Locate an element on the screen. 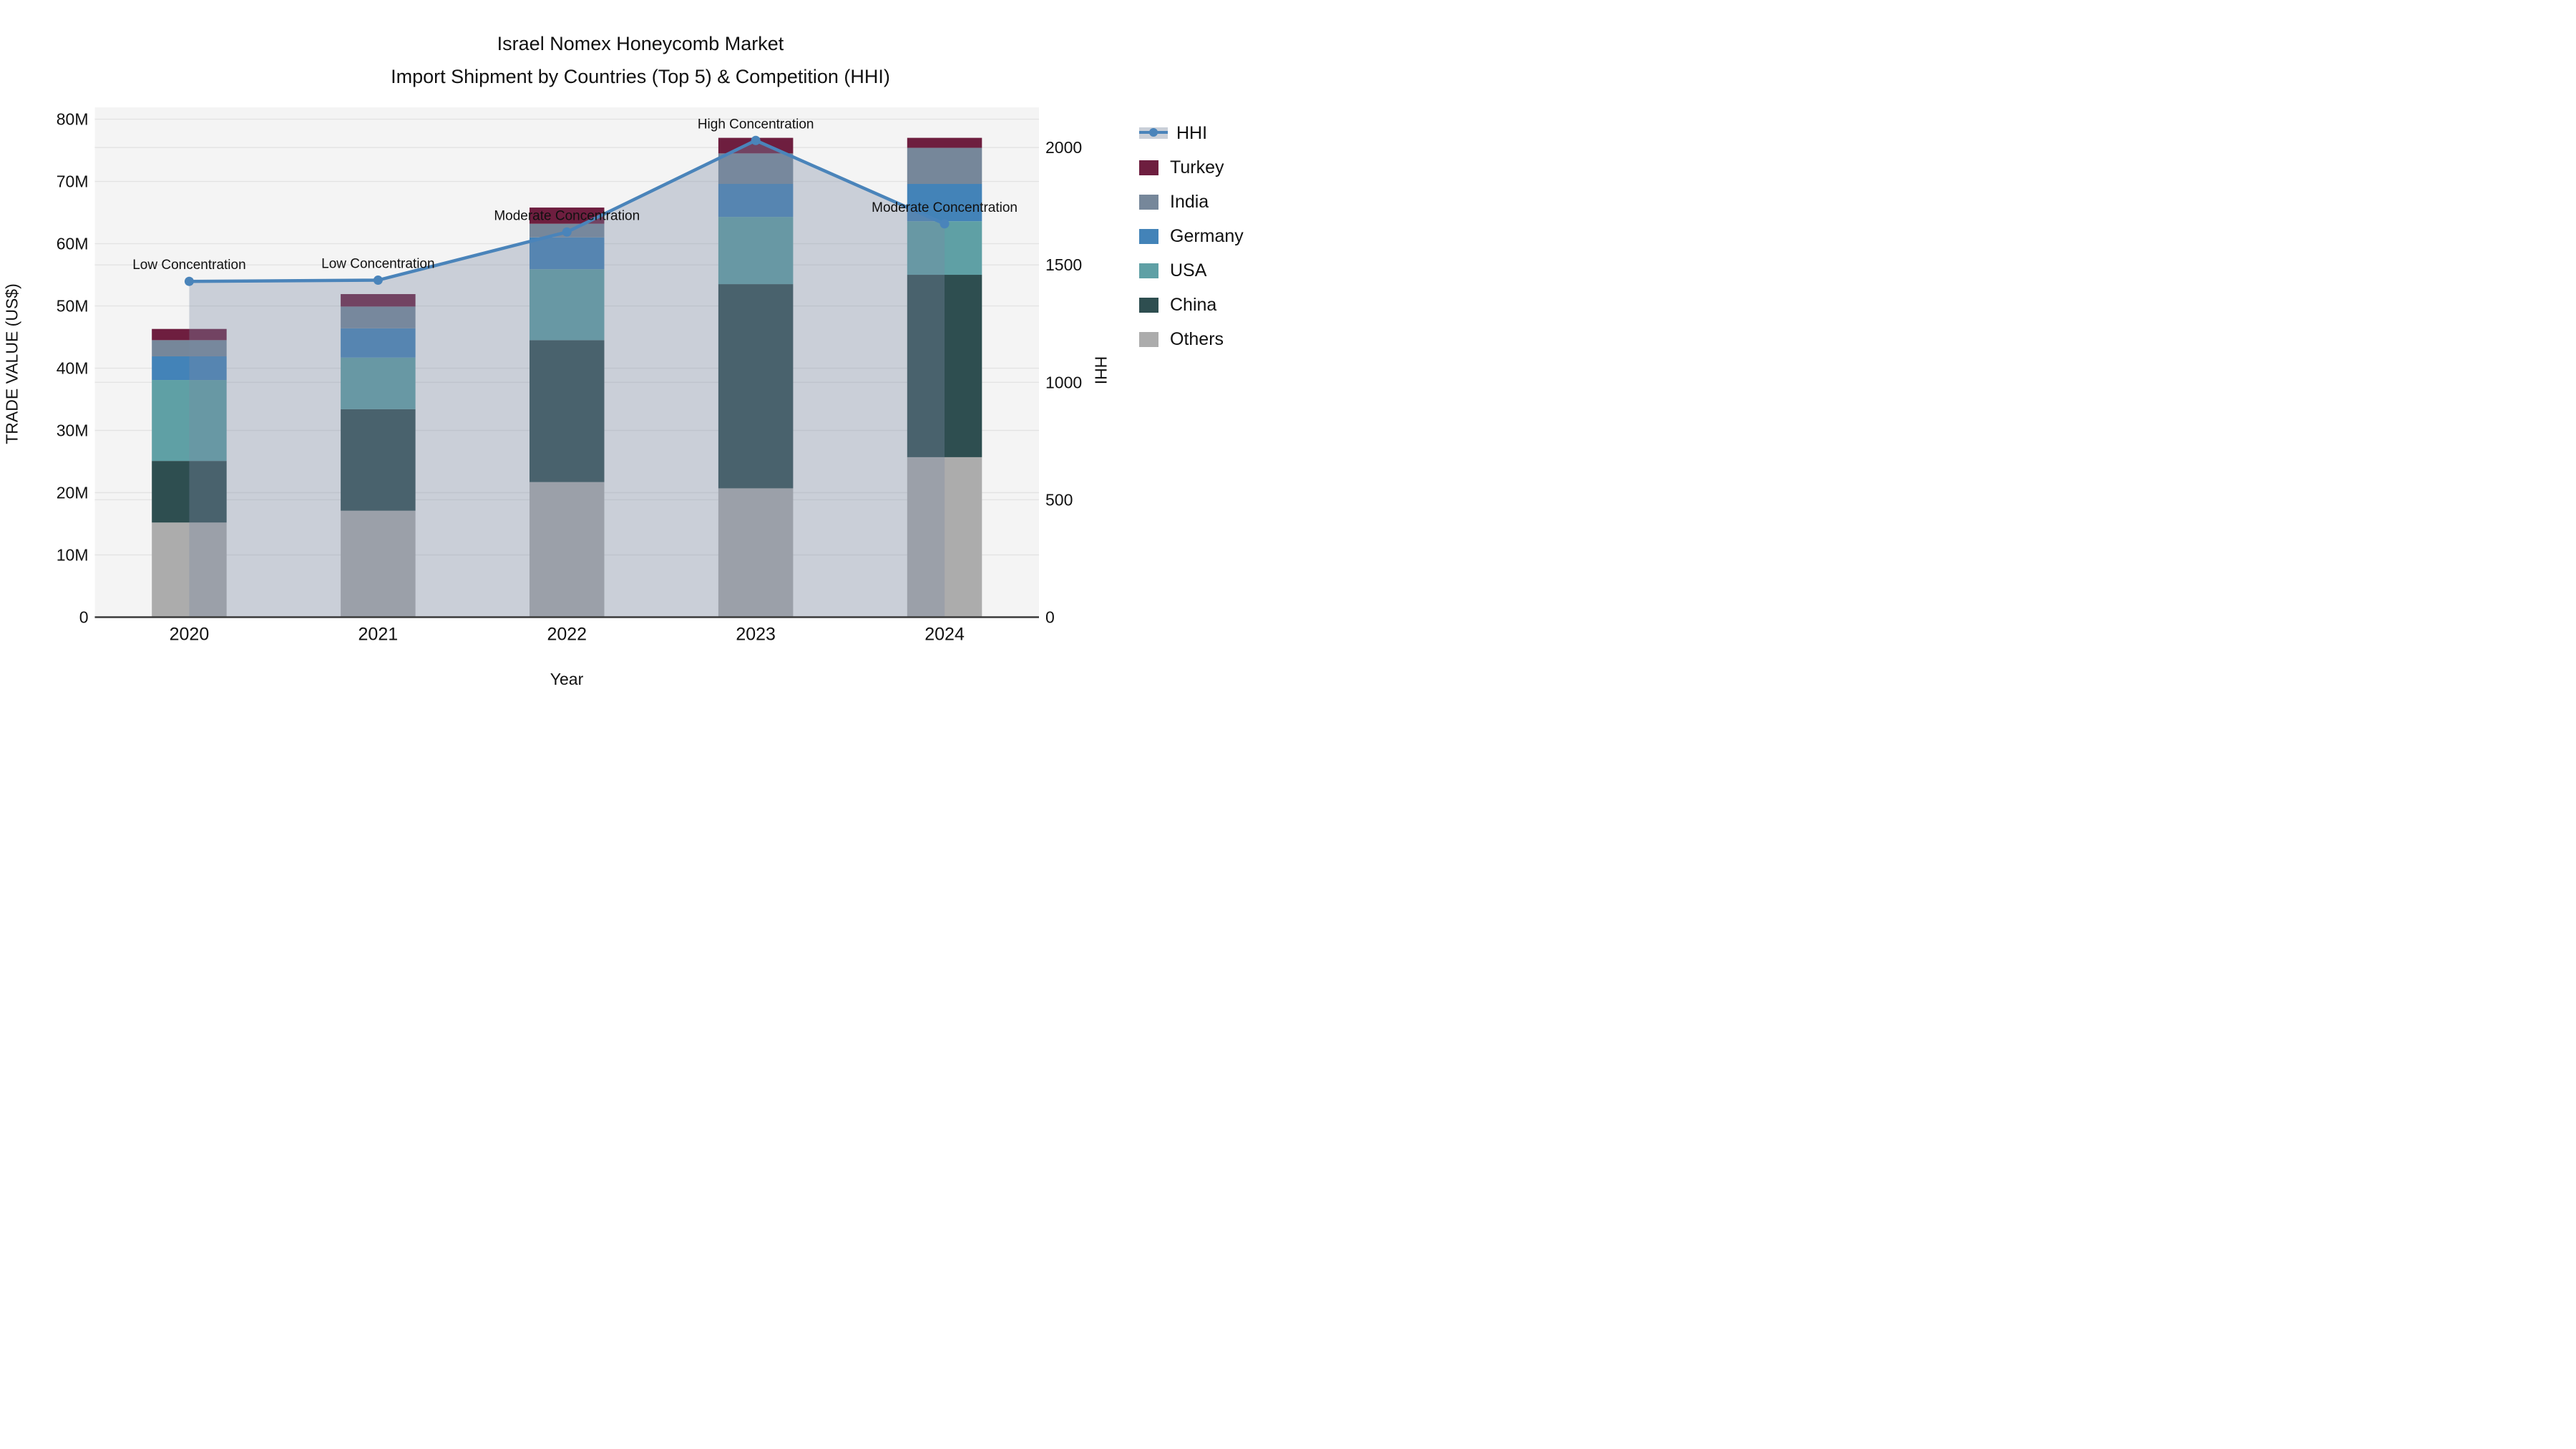 This screenshot has width=2576, height=1449. x-axis-title: Year is located at coordinates (567, 679).